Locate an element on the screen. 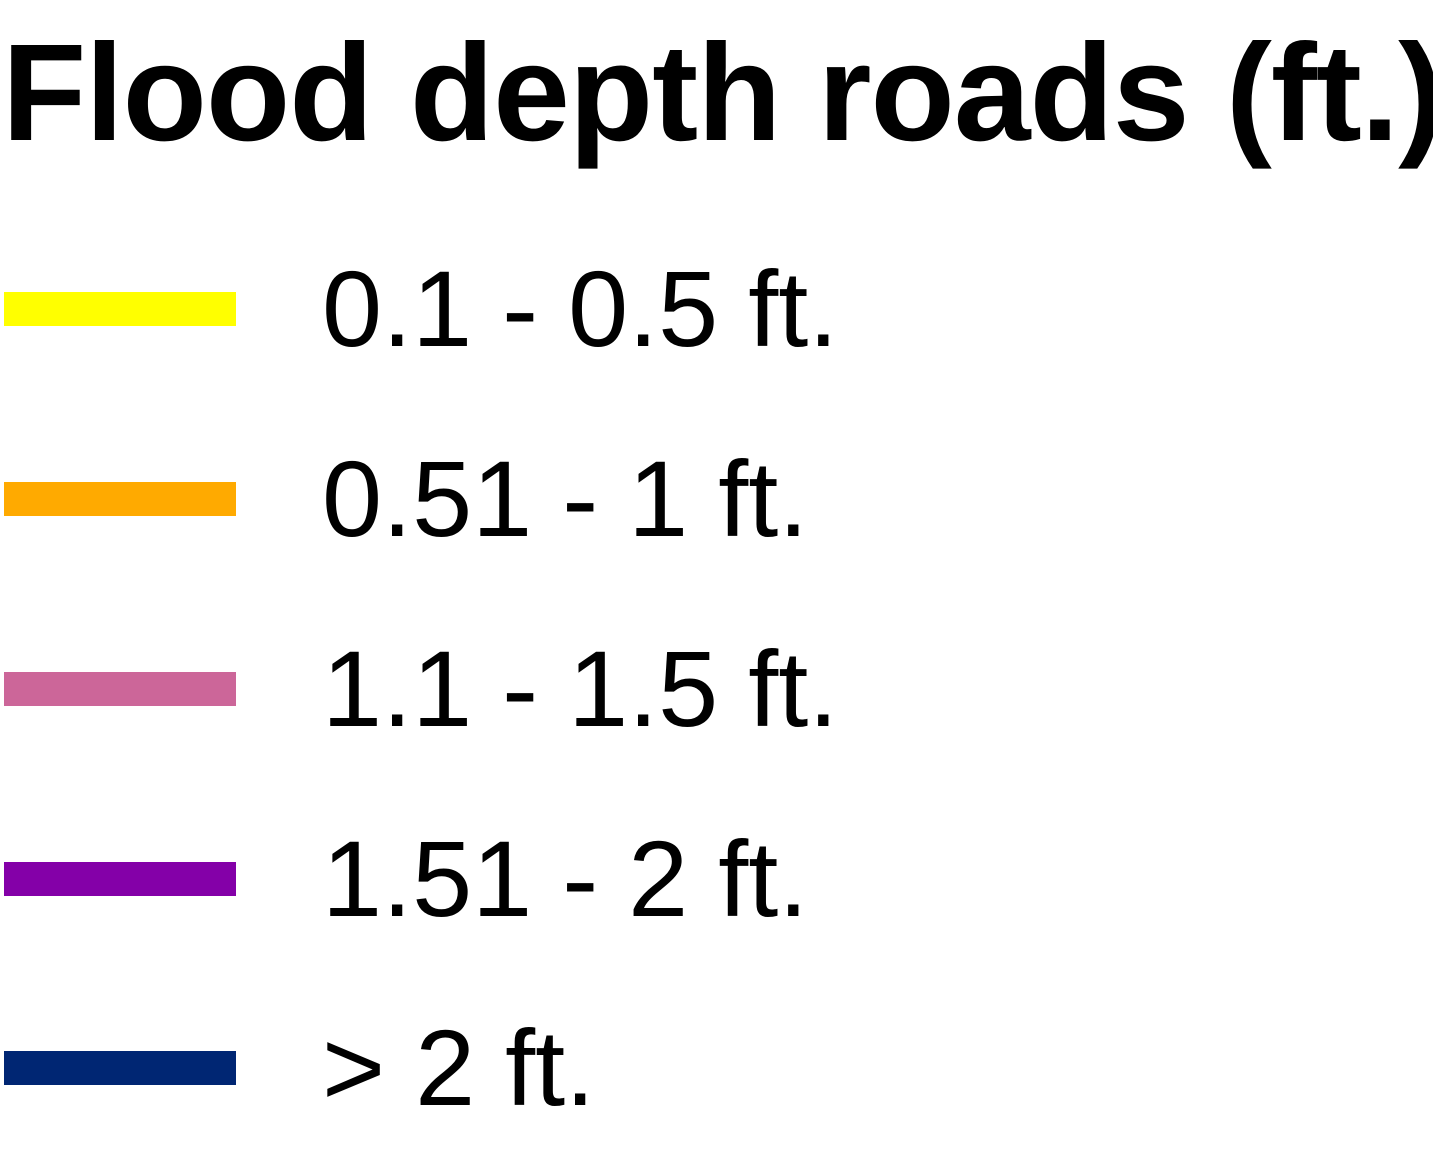 The image size is (1433, 1159). legend-label: 0.51 - 1 ft. is located at coordinates (565, 498).